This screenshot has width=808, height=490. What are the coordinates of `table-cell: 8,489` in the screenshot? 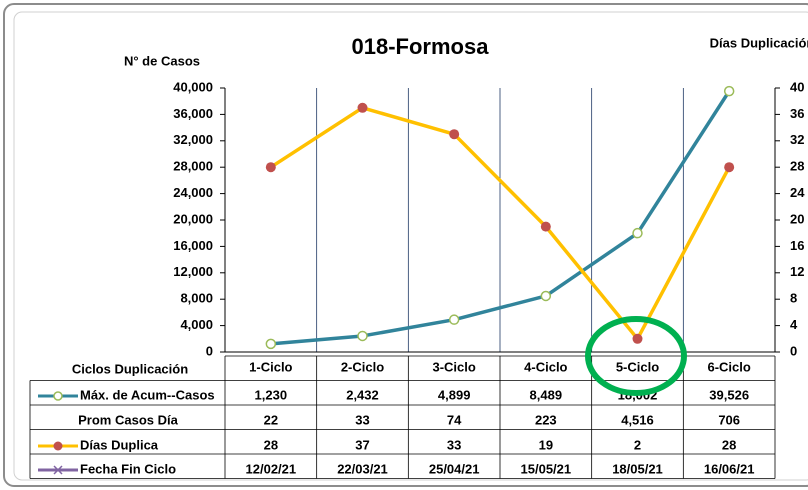 It's located at (546, 394).